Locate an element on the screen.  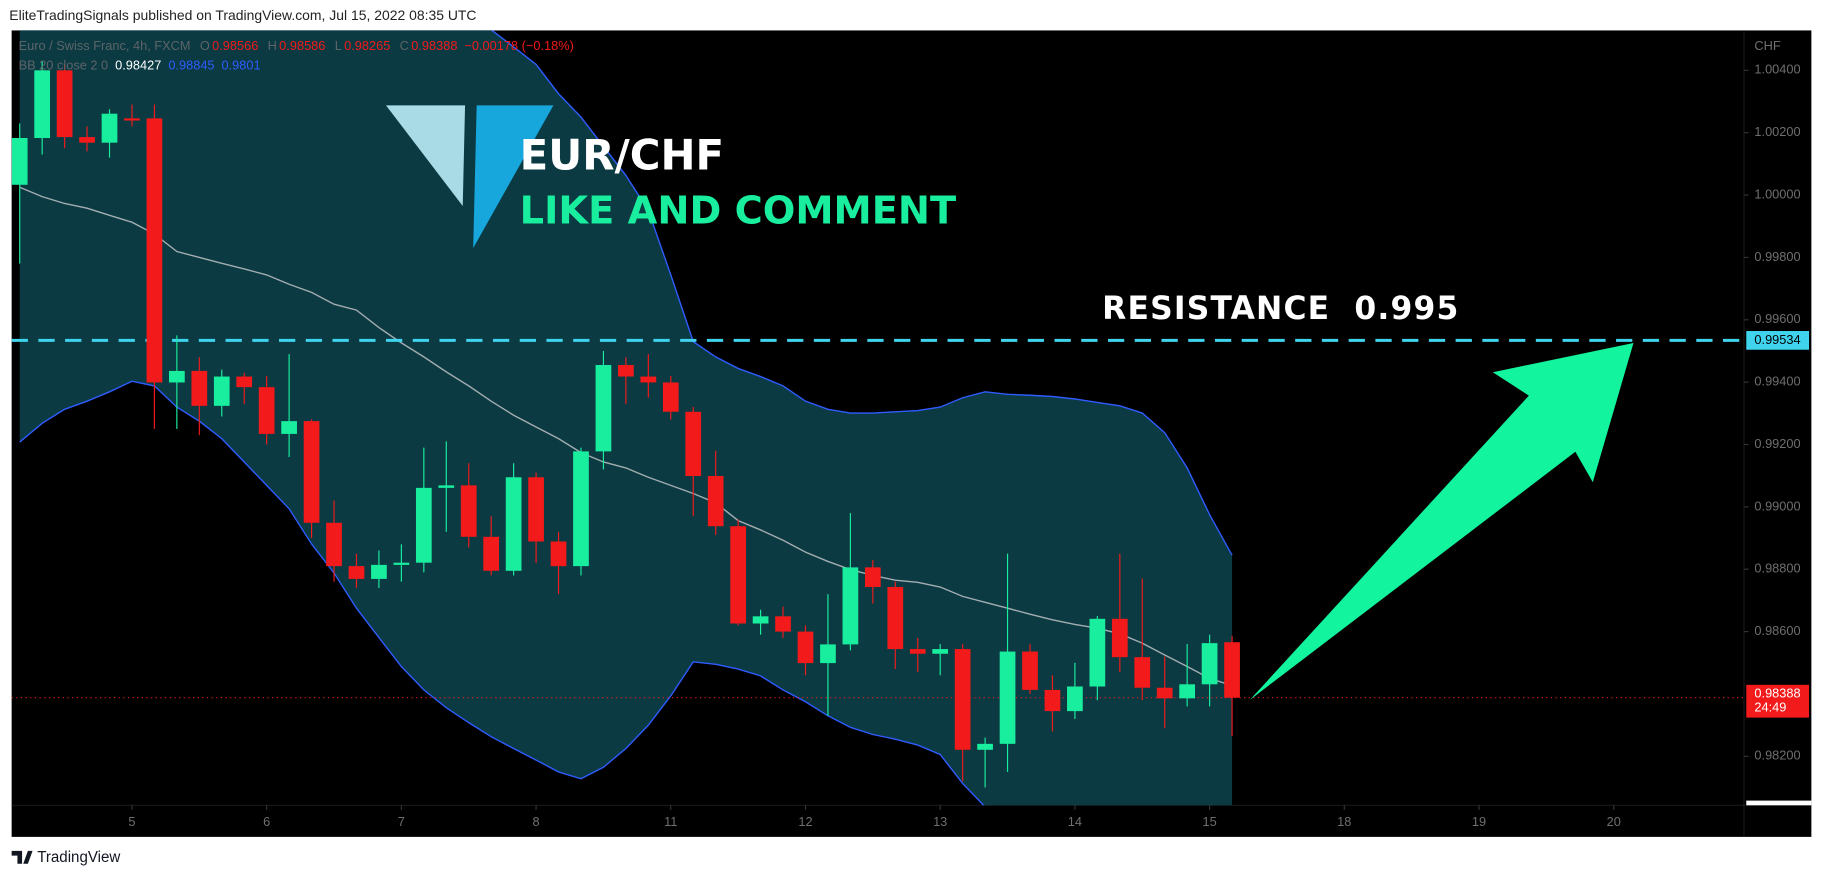
legend-ohlc-value: 0.98586 is located at coordinates (302, 45).